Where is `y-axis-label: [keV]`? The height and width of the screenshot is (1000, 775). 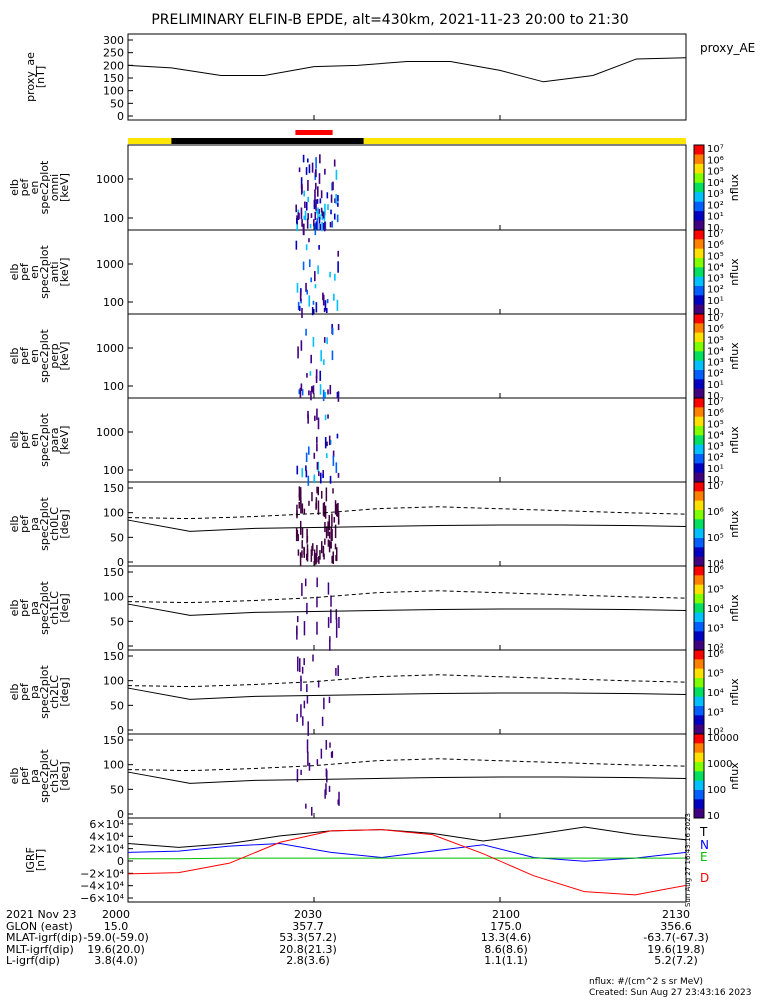 y-axis-label: [keV] is located at coordinates (64, 272).